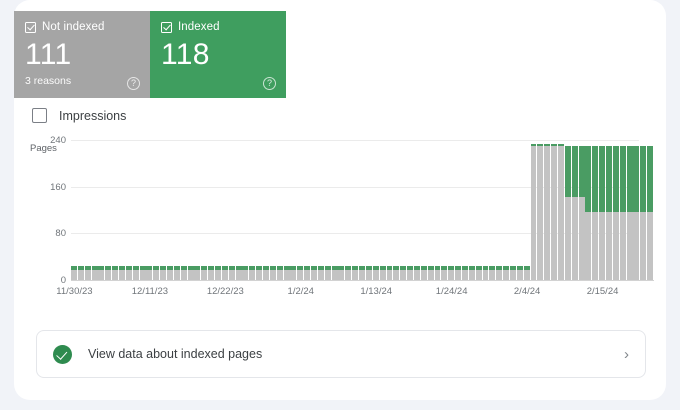 The width and height of the screenshot is (680, 410). Describe the element at coordinates (82, 54) in the screenshot. I see `status-tab-not-indexed: Not indexed 111 3 reasons?` at that location.